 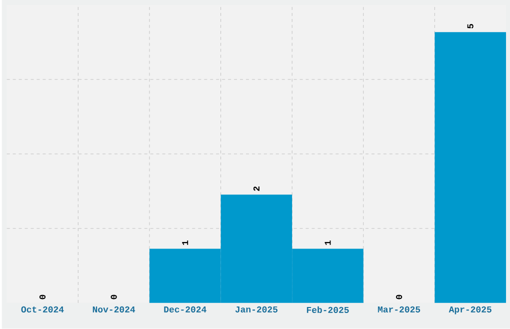 What do you see at coordinates (256, 309) in the screenshot?
I see `x-tick-label: Jan-2025` at bounding box center [256, 309].